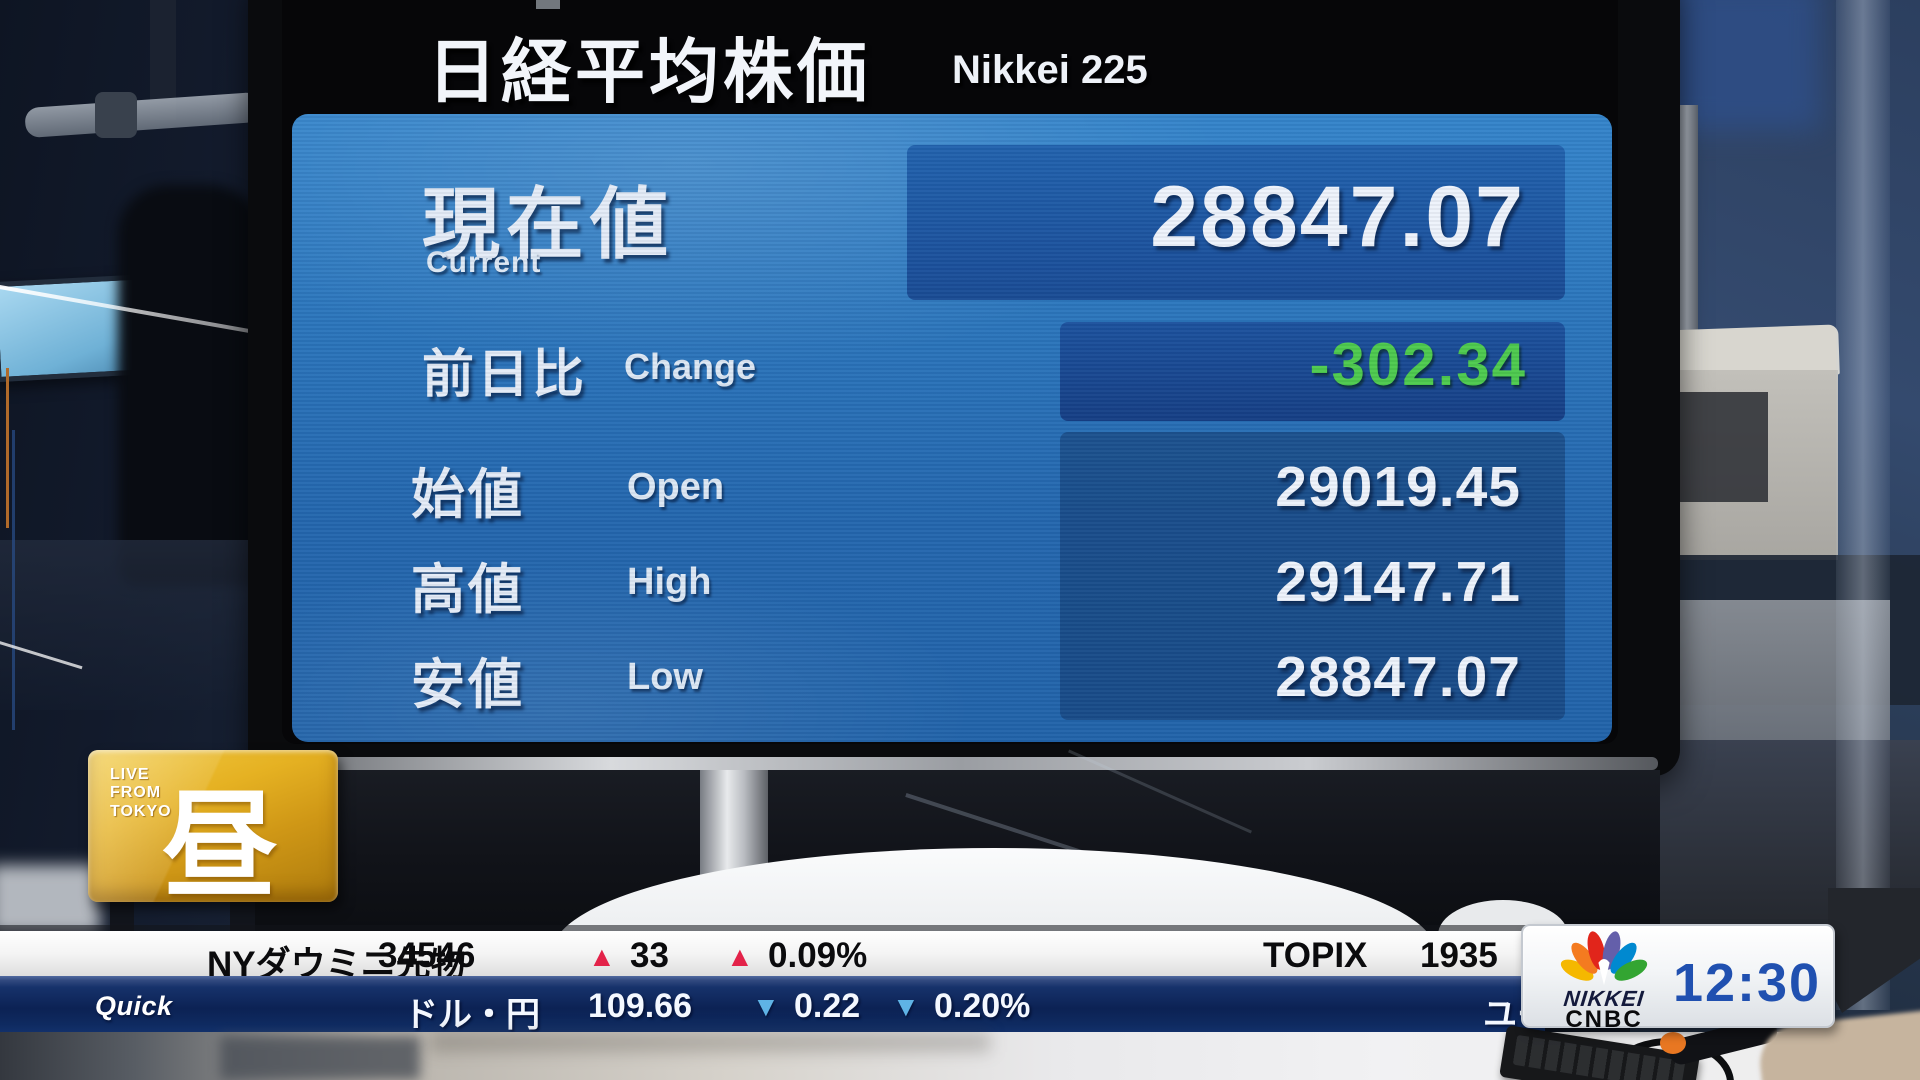  Describe the element at coordinates (130, 774) in the screenshot. I see `live-line: LIVE` at that location.